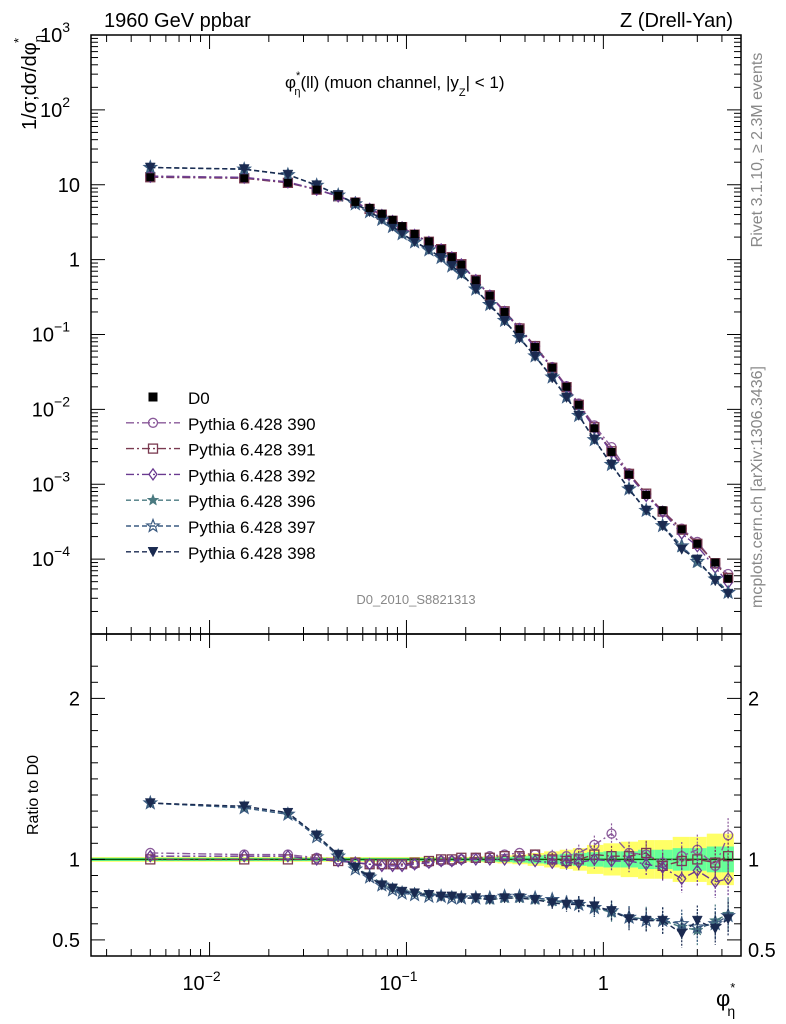 The width and height of the screenshot is (786, 1024). I want to click on x-tick-label: 10−2, so click(201, 981).